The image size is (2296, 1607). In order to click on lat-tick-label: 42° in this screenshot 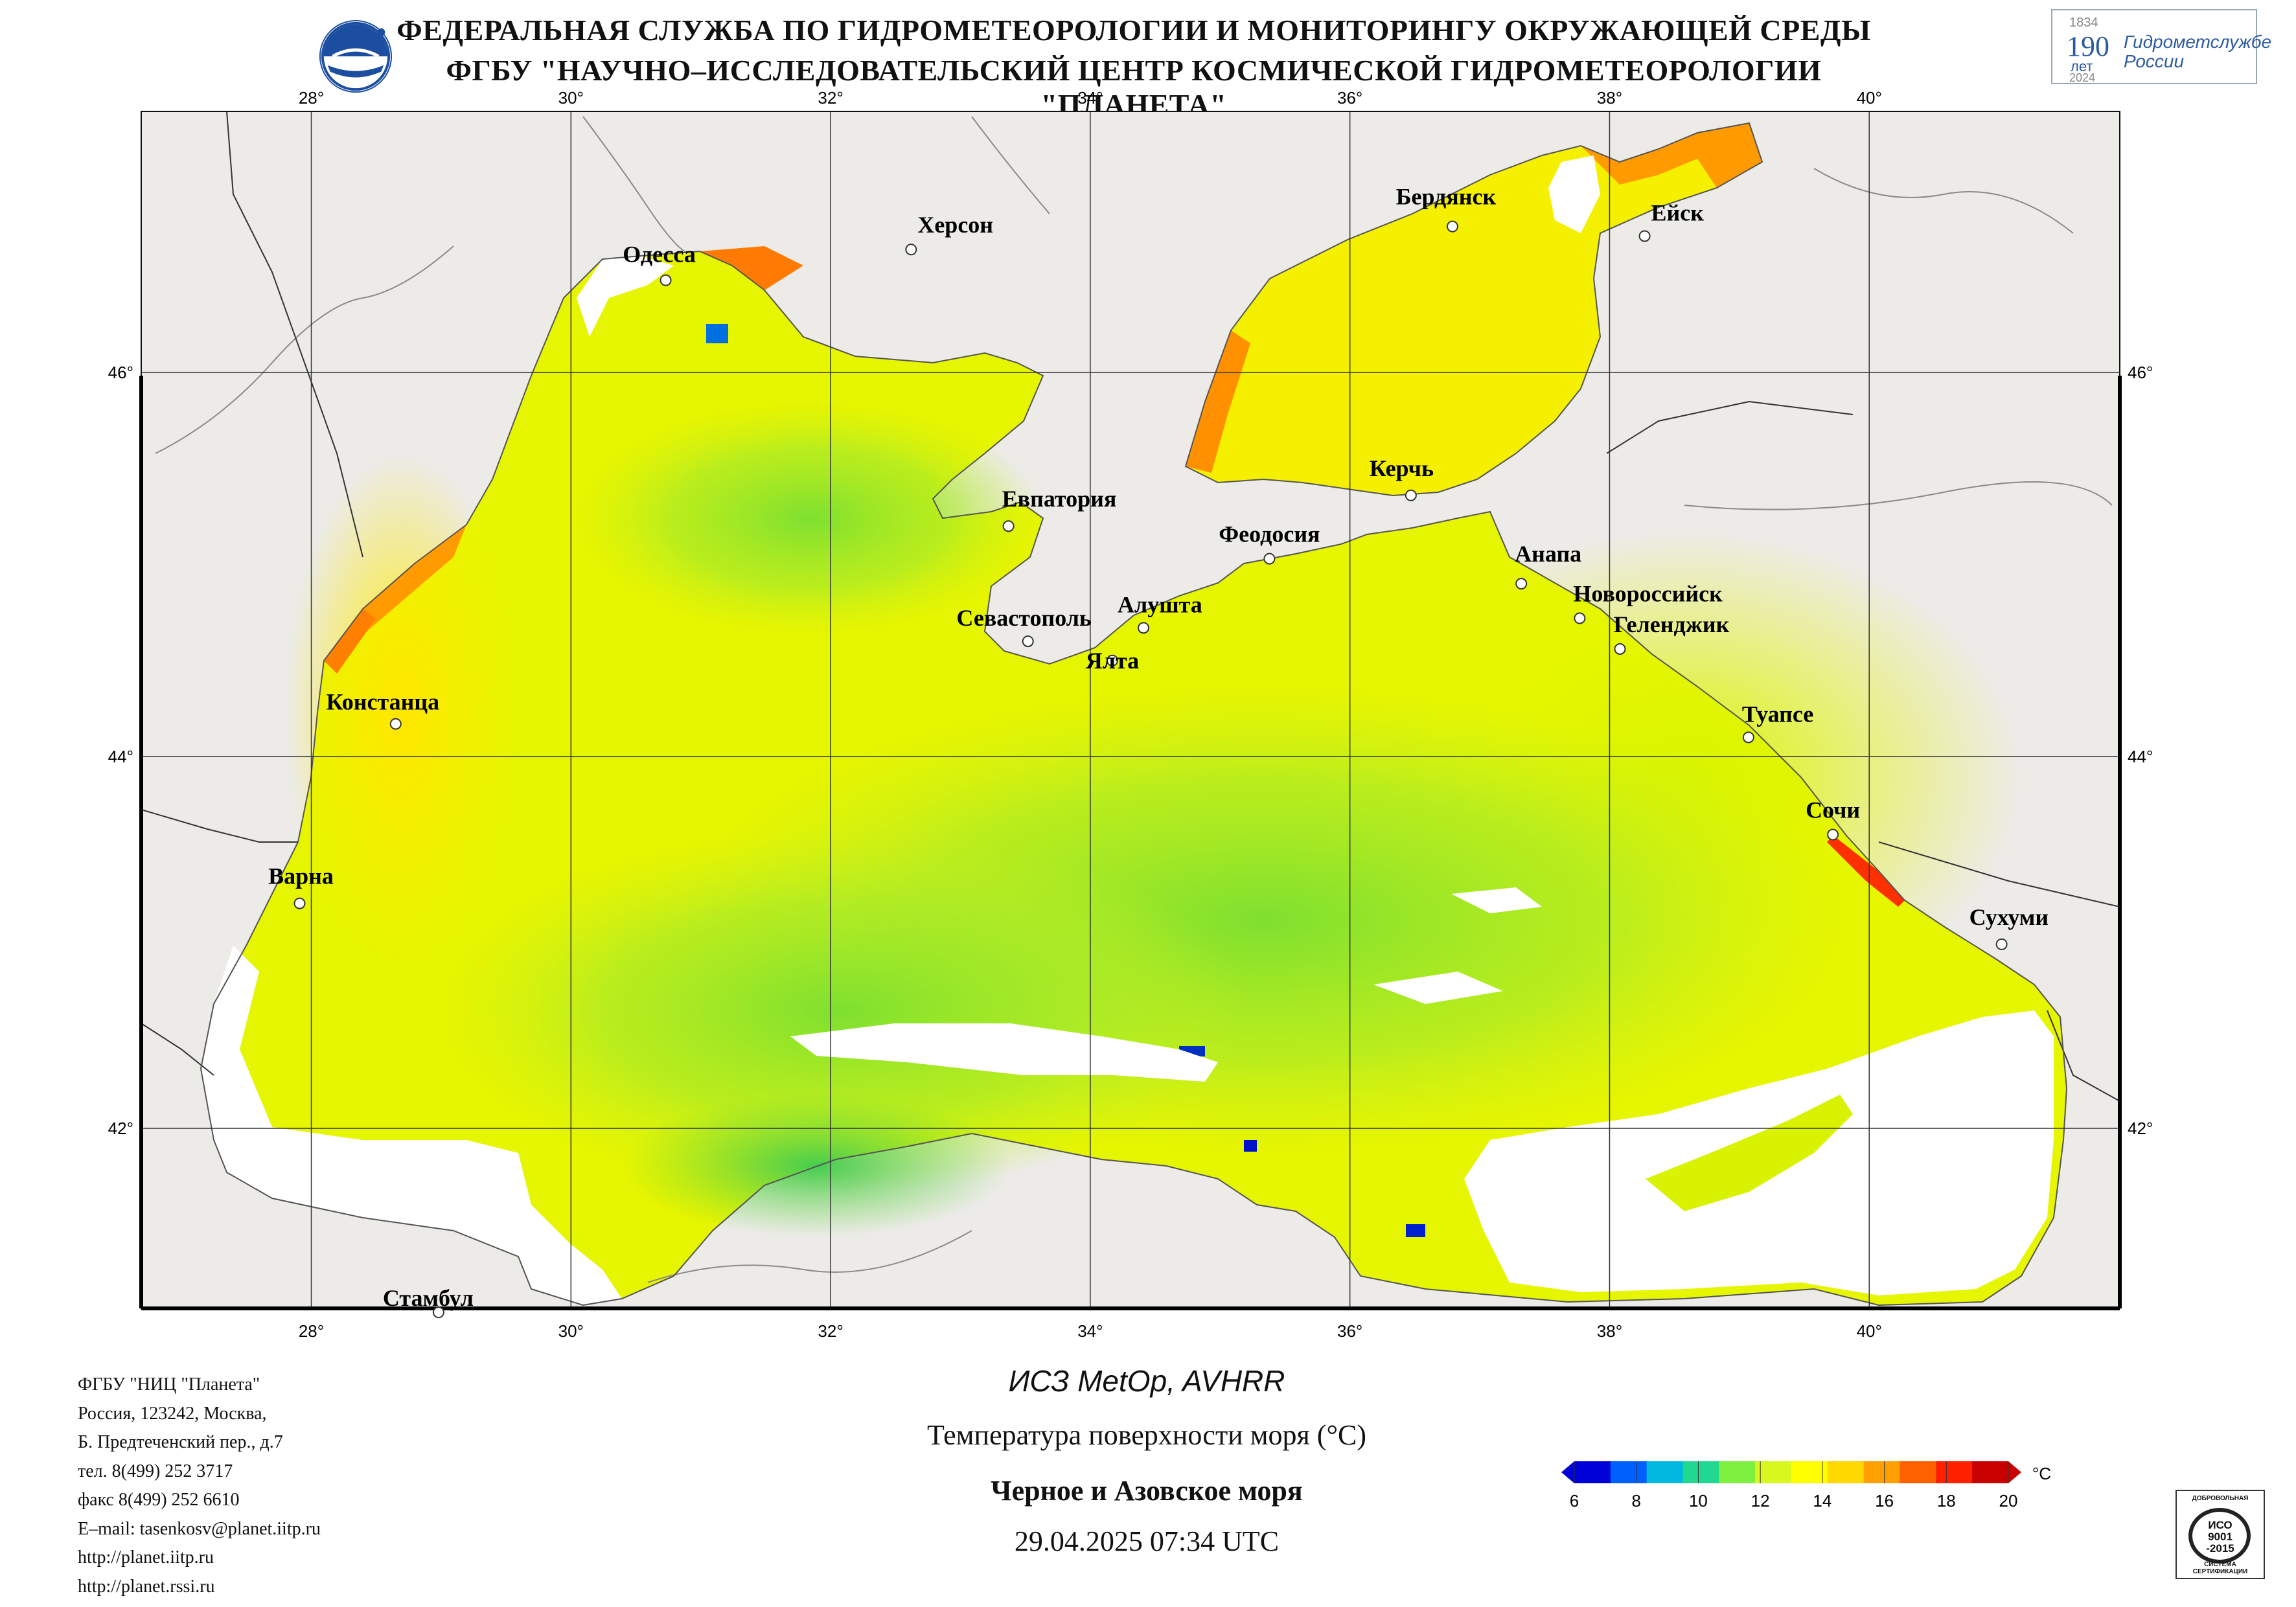, I will do `click(120, 1128)`.